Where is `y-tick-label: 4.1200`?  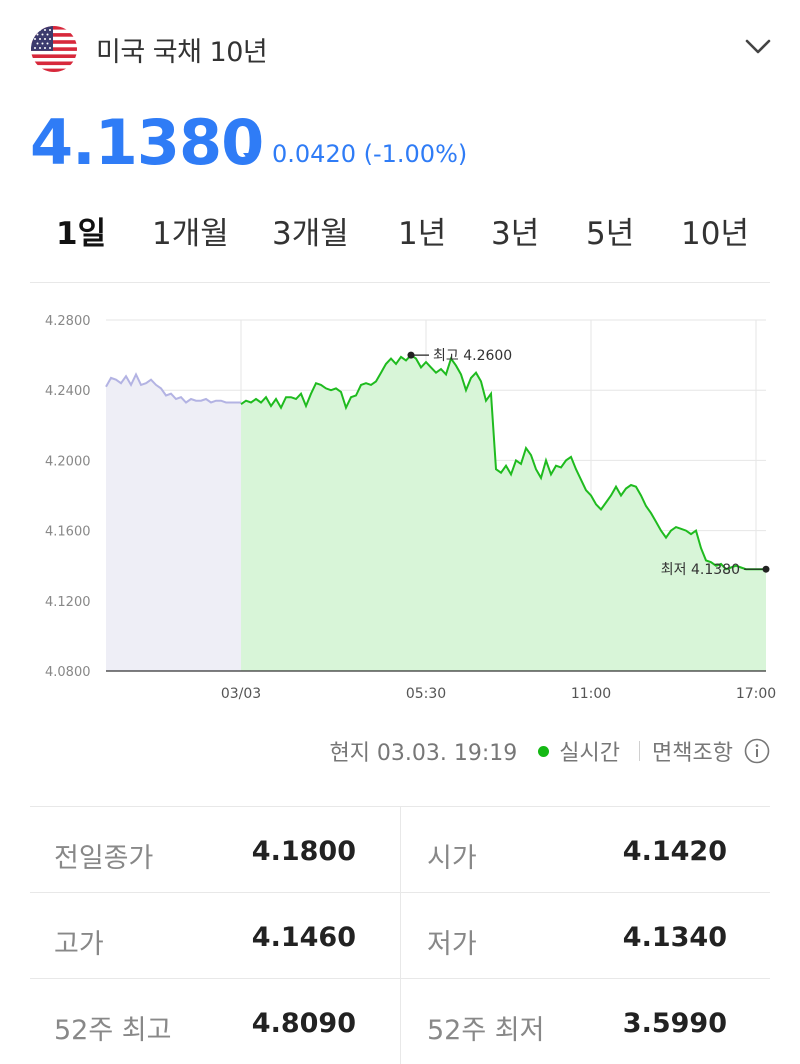
y-tick-label: 4.1200 is located at coordinates (68, 602).